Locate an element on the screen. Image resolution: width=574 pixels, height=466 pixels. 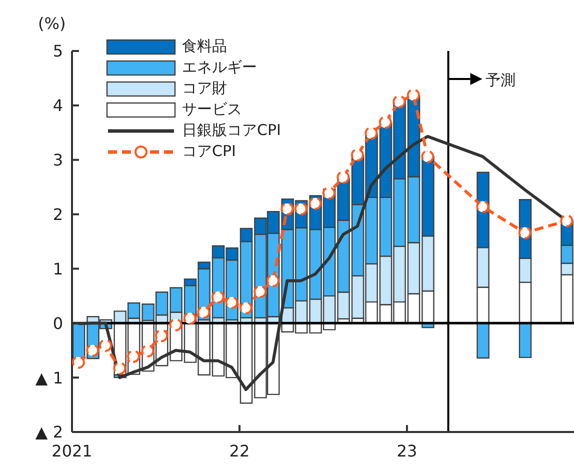
y-tick-label: 5 is located at coordinates (57, 51).